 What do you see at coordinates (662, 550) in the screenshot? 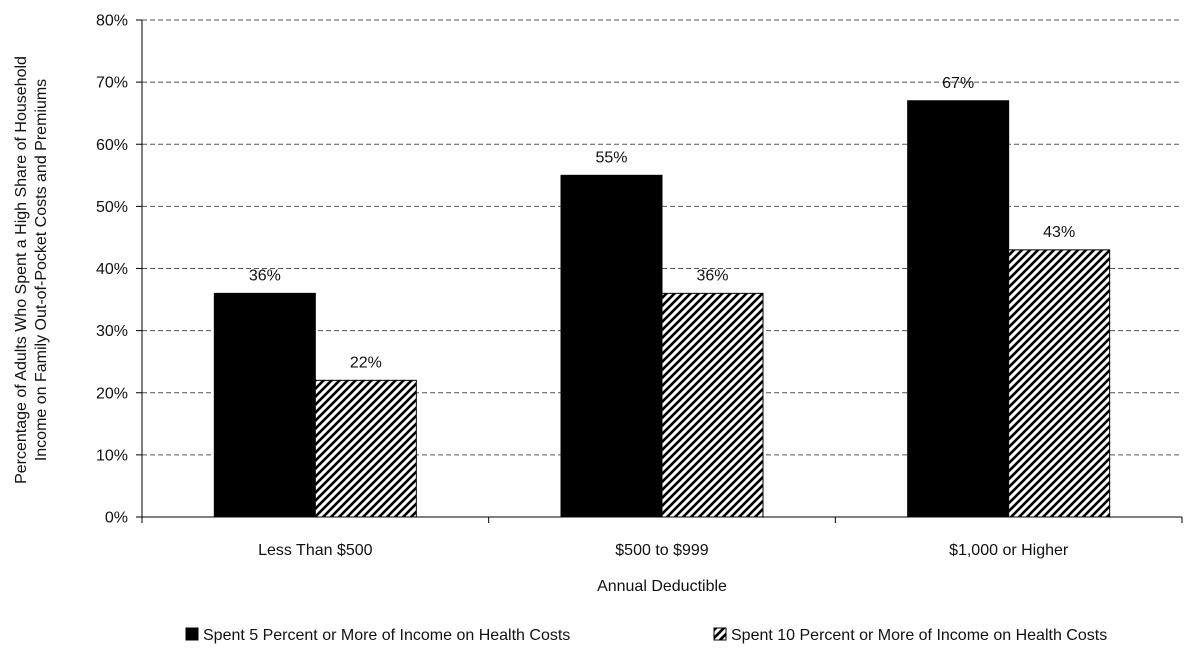
I see `x-tick-label: $500 to $999` at bounding box center [662, 550].